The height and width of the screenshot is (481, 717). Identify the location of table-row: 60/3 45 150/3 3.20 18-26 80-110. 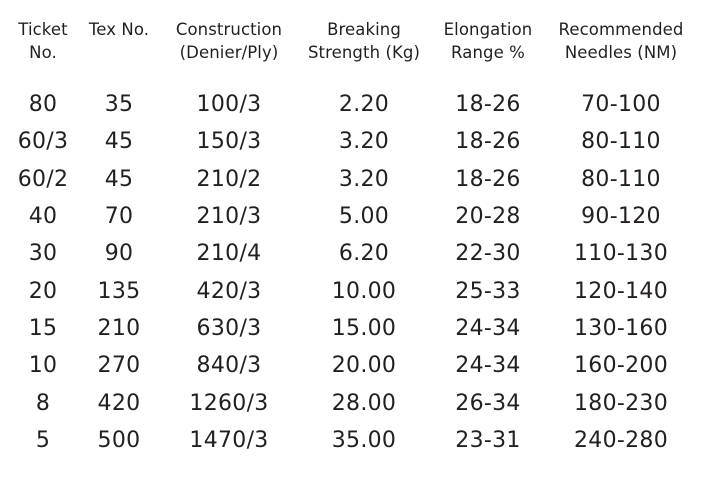
(358, 141).